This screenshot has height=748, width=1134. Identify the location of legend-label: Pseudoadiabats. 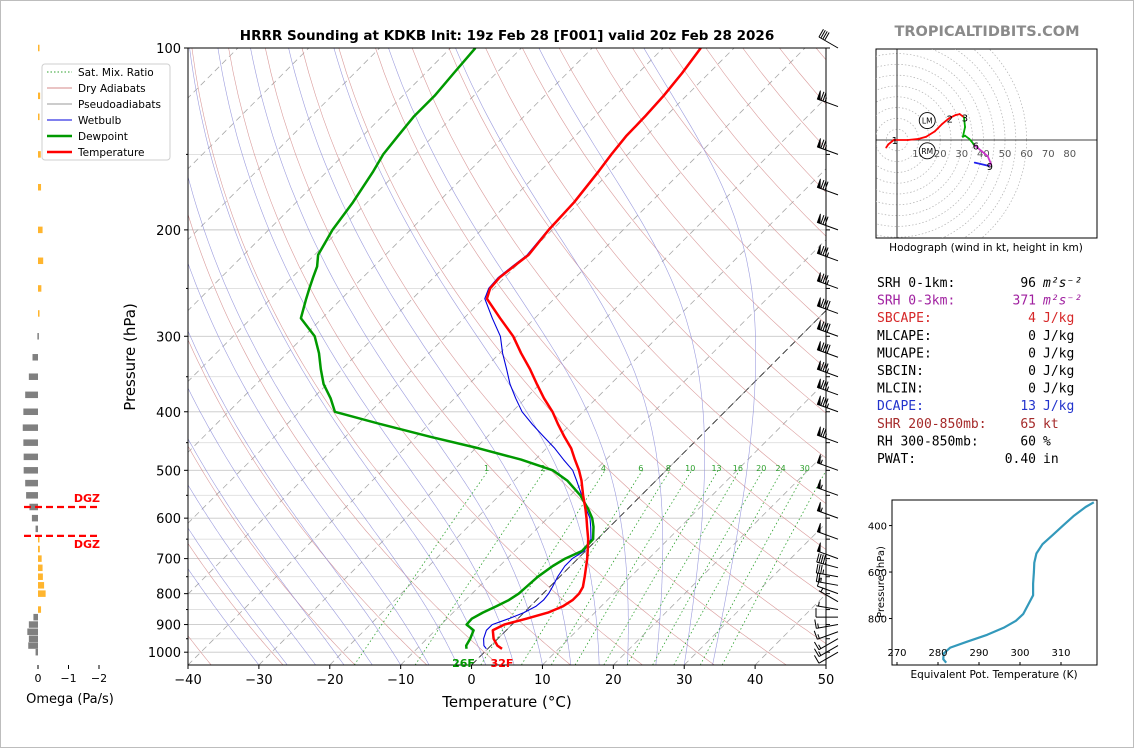
(119, 105).